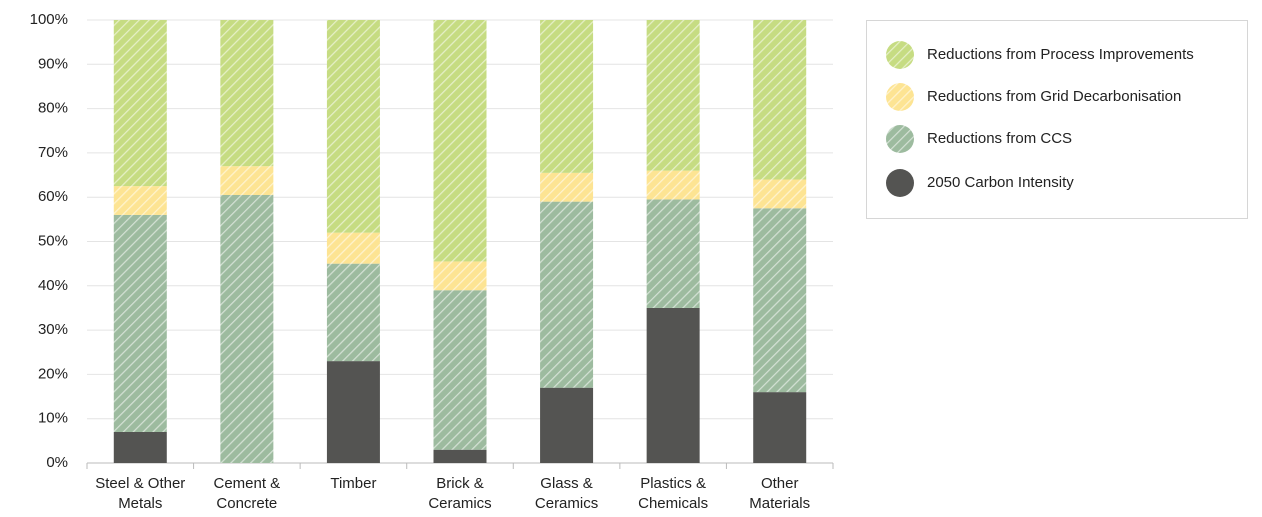 The width and height of the screenshot is (1262, 517). Describe the element at coordinates (57, 462) in the screenshot. I see `y-tick-label: 0%` at that location.